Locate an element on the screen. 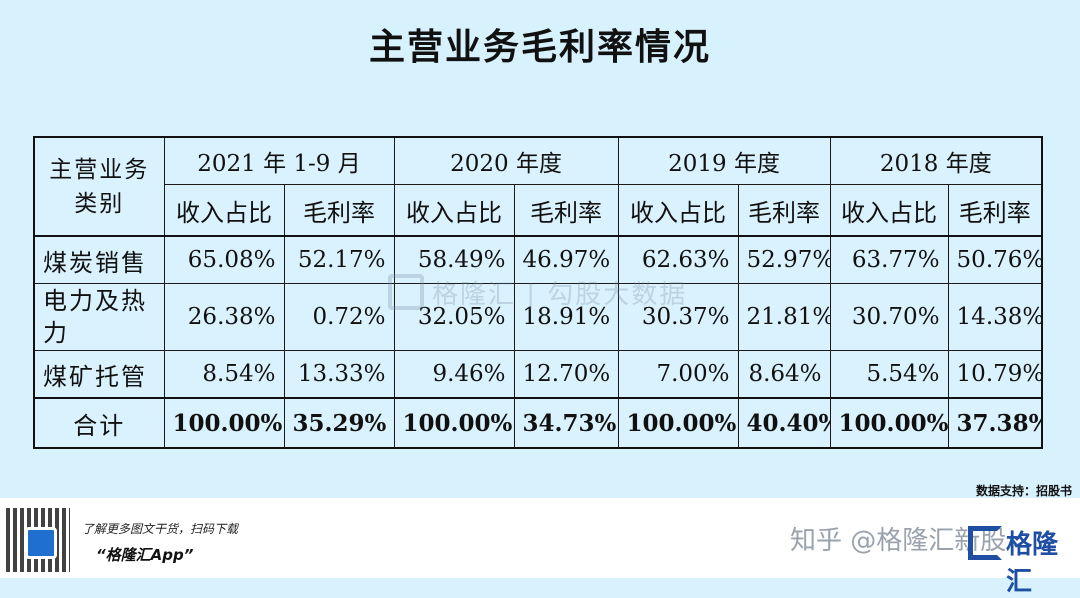 This screenshot has width=1080, height=598. table-cell: 63.77% is located at coordinates (889, 259).